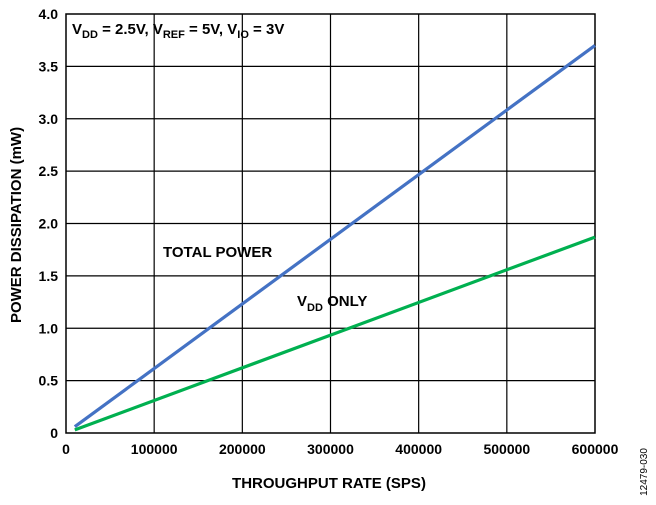 This screenshot has height=505, width=656. Describe the element at coordinates (330, 449) in the screenshot. I see `x-tick-label: 300000` at that location.